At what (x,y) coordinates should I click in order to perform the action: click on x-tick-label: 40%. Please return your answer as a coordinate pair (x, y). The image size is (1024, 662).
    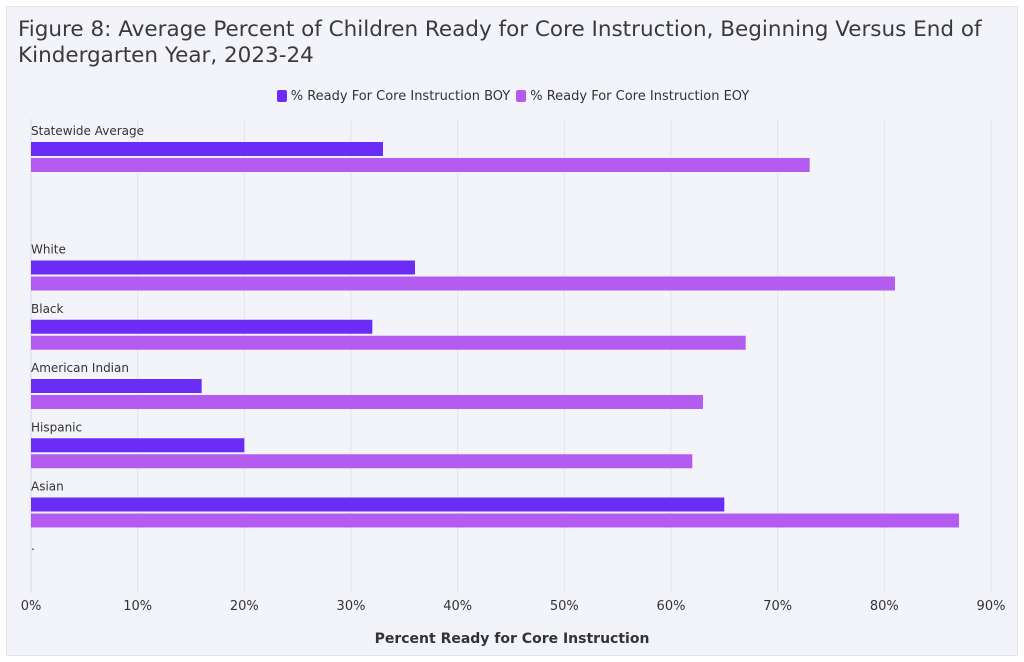
    Looking at the image, I should click on (457, 606).